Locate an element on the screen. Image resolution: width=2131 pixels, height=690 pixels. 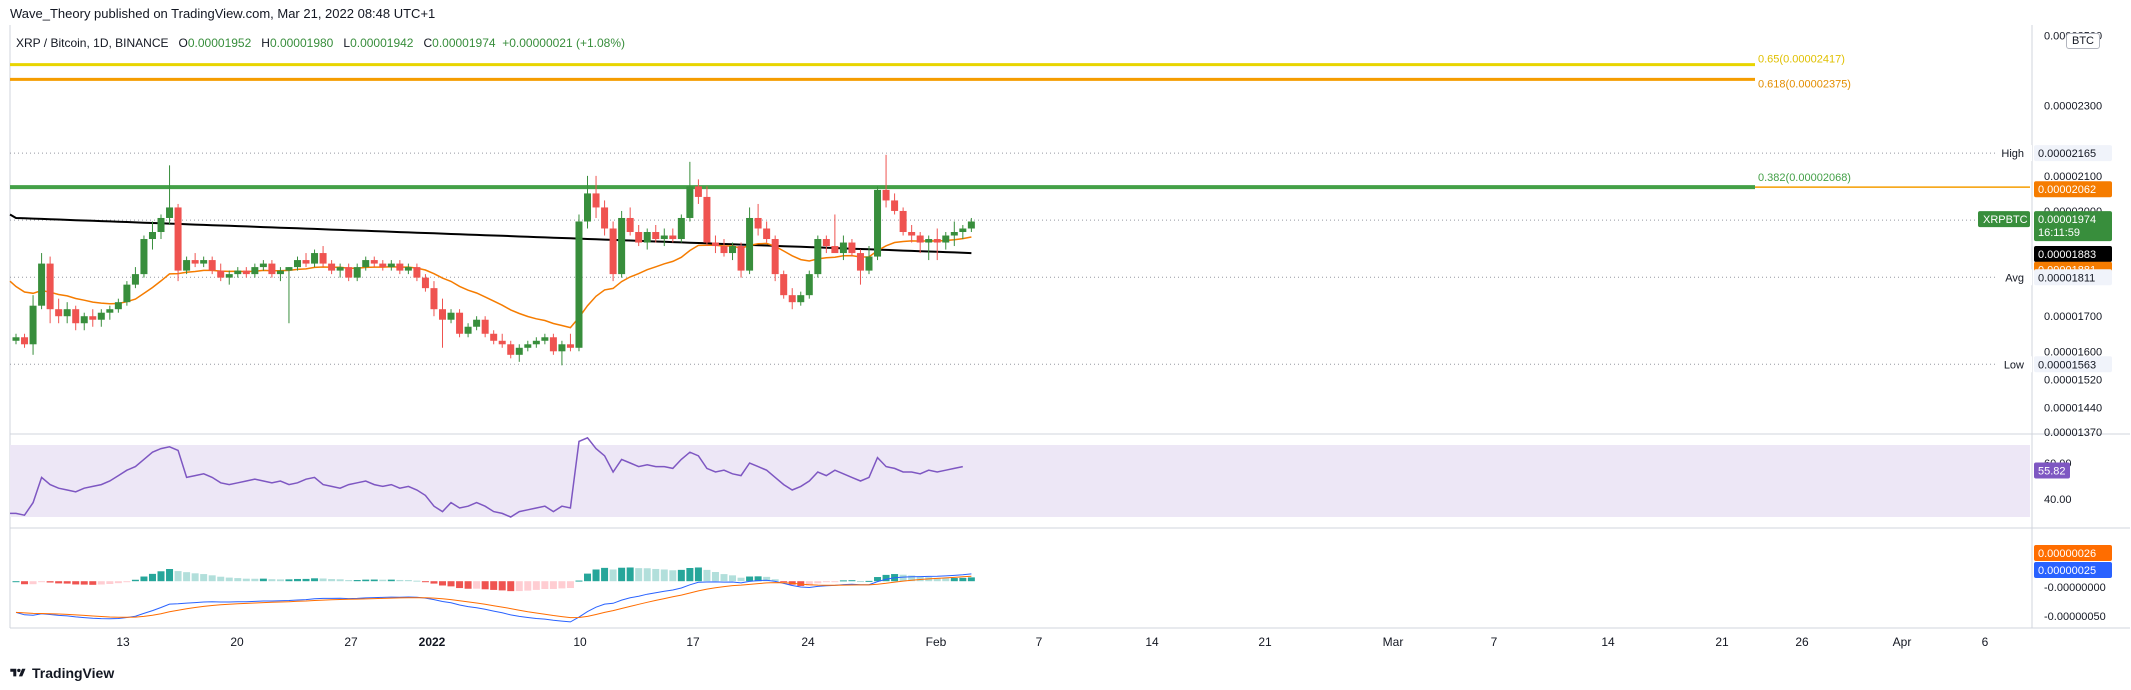
currency-label: BTC is located at coordinates (2083, 41).